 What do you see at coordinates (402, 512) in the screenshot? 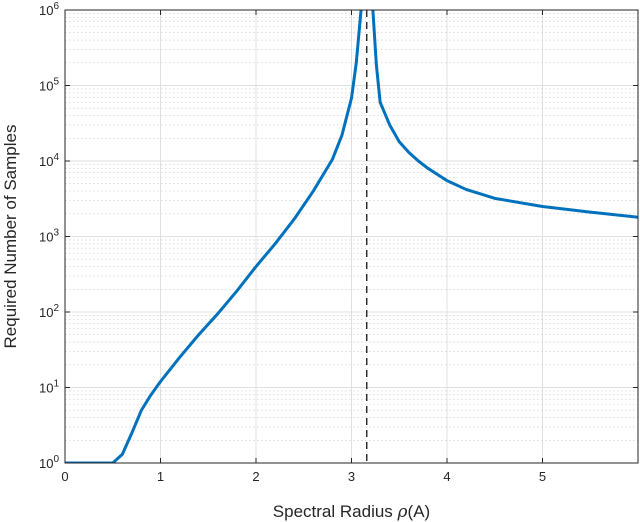
I see `x-axis-label-symbol: ρ` at bounding box center [402, 512].